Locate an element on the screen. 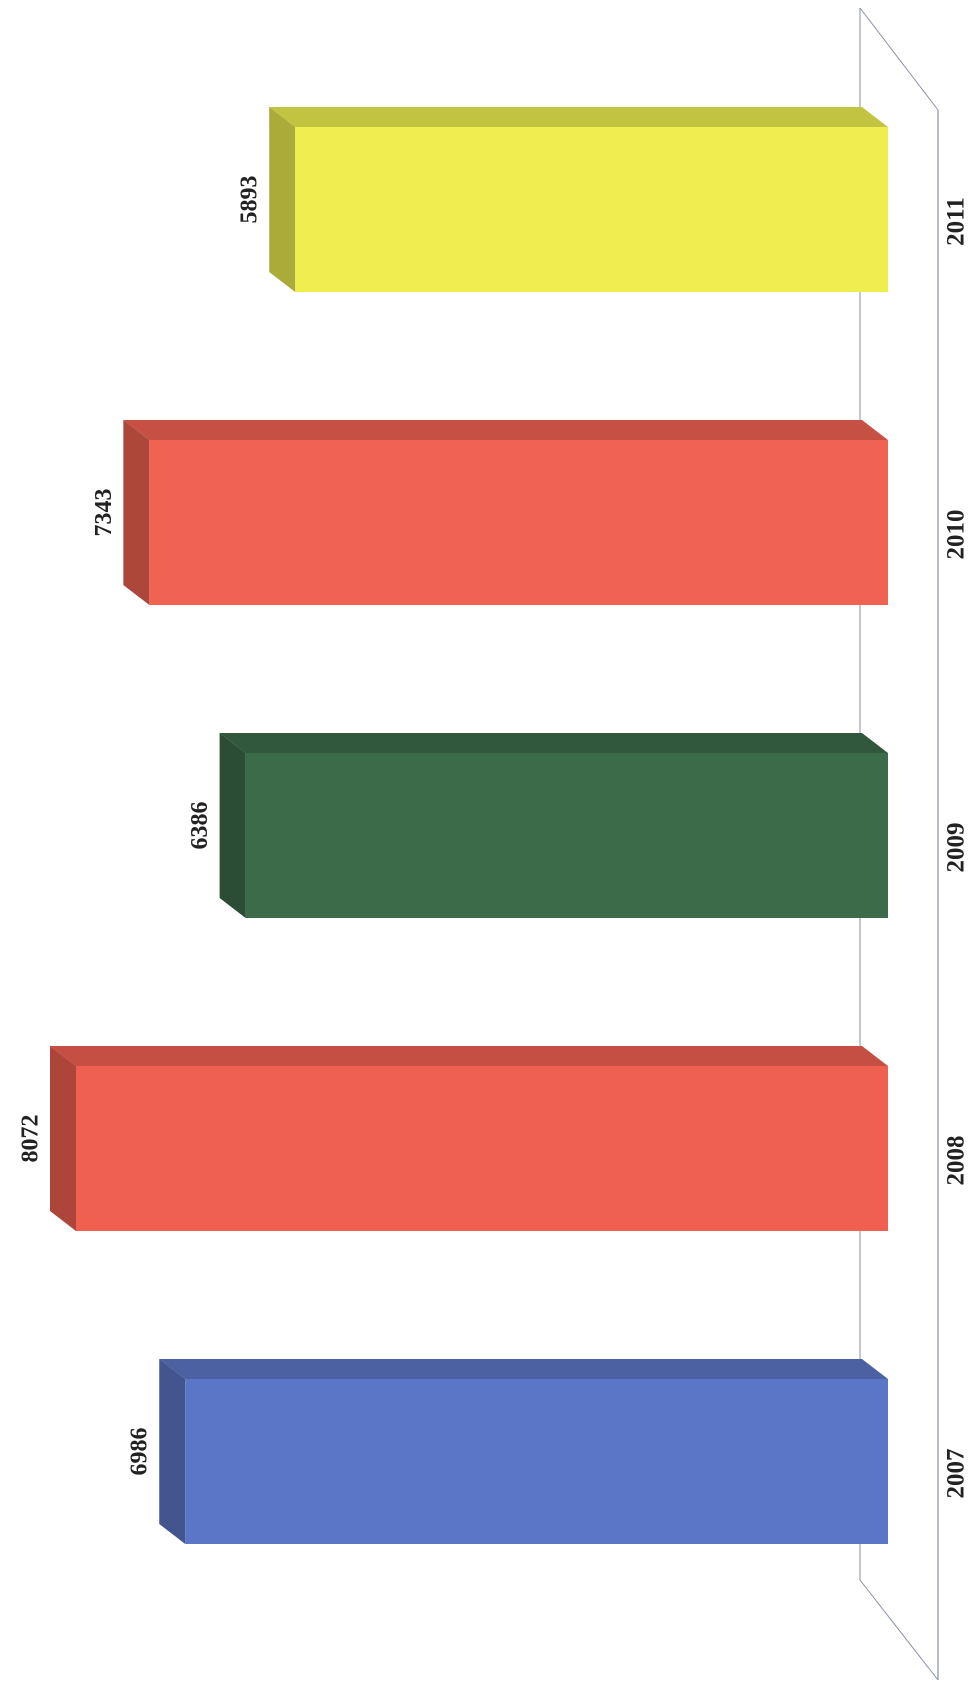  bar-2009 is located at coordinates (554, 825).